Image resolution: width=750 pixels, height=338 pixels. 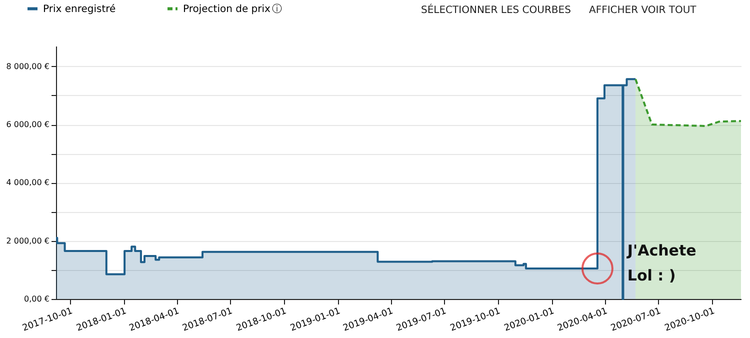 I want to click on y-tick-label: 0,00 €, so click(x=37, y=299).